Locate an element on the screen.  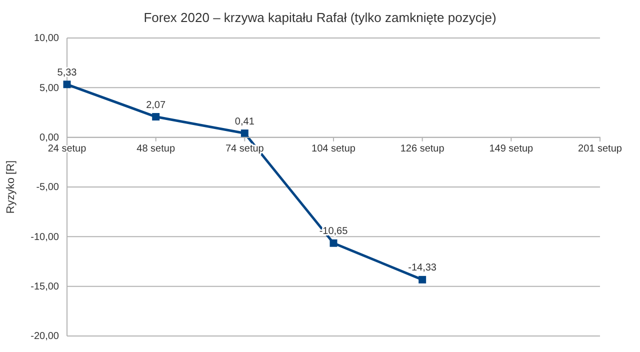
data-label: -14,33 is located at coordinates (422, 268).